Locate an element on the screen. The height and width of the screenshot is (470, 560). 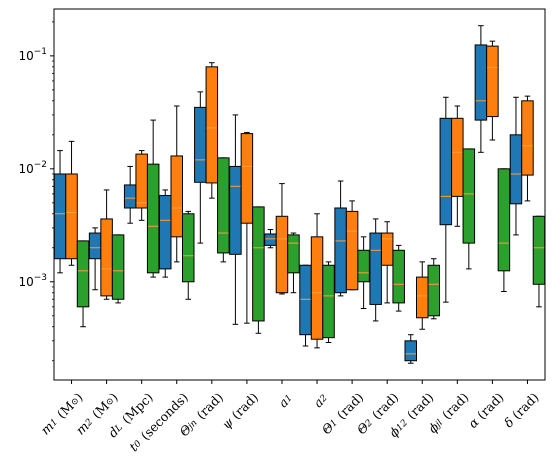
x-tick-label-1: m2 (M⊙) is located at coordinates (96, 413).